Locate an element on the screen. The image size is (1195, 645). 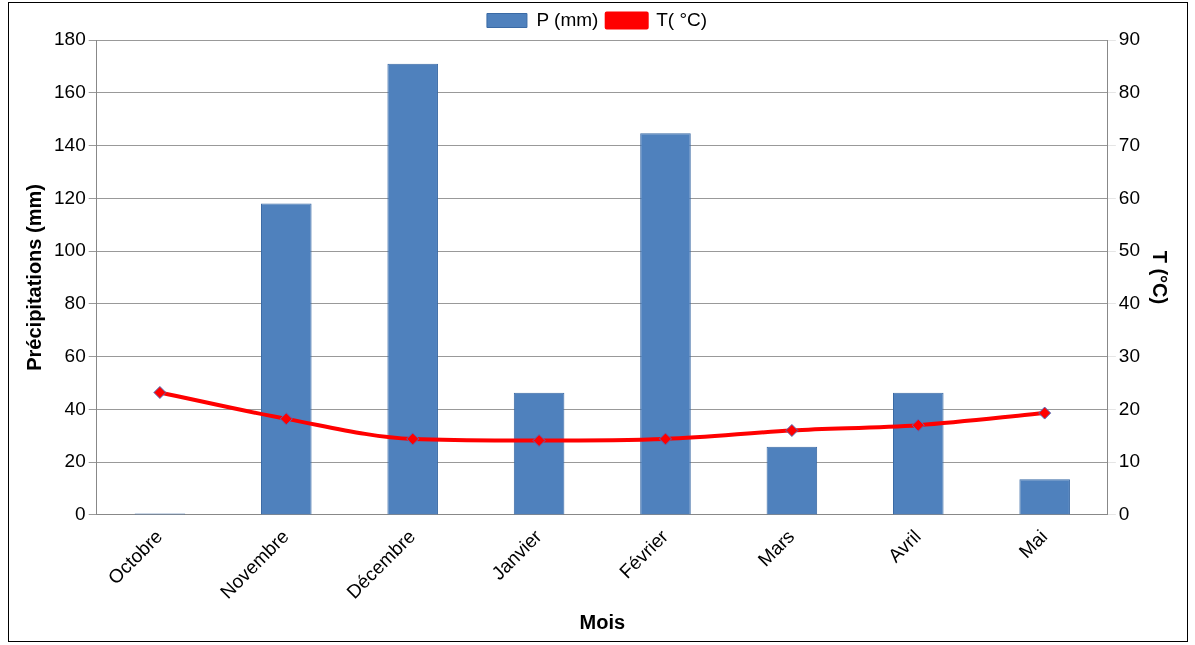
legend-label: P (mm) is located at coordinates (567, 19).